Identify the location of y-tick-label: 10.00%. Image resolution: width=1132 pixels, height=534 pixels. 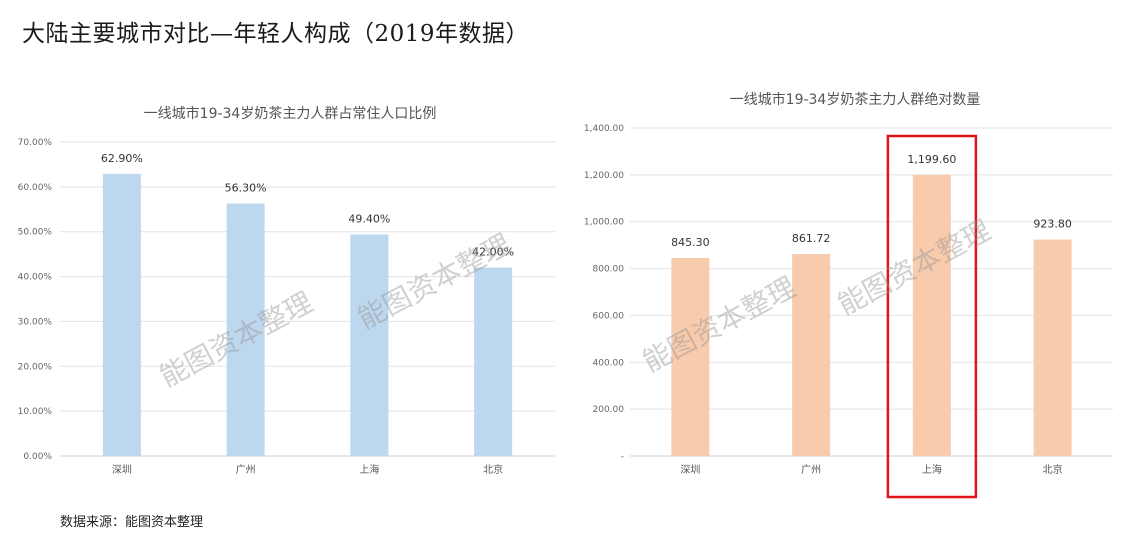
(35, 412).